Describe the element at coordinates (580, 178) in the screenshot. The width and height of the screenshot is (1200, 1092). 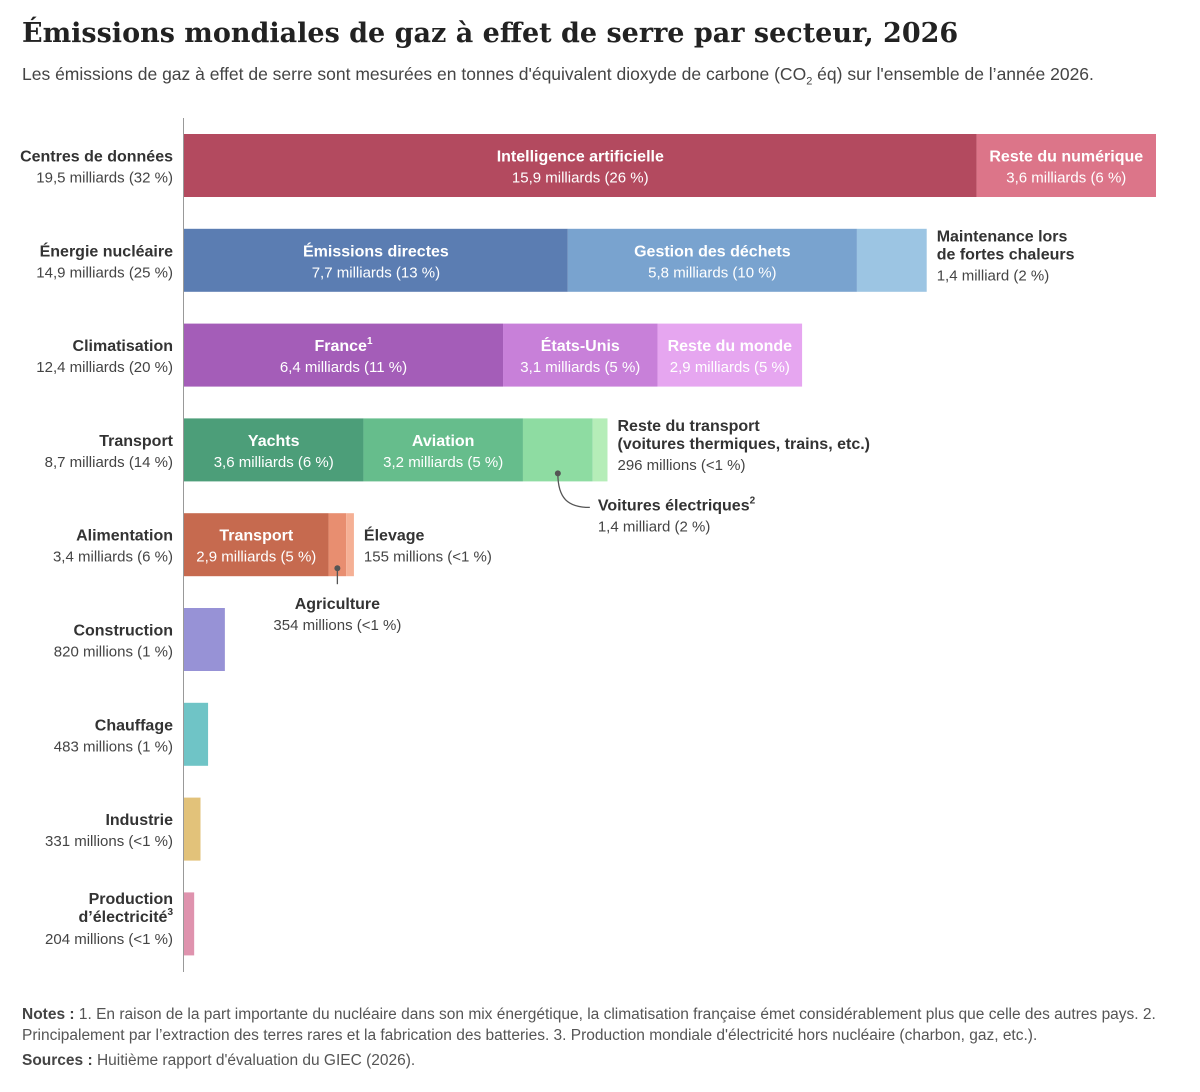
I see `segment-value: 15,9 milliards (26 %)` at that location.